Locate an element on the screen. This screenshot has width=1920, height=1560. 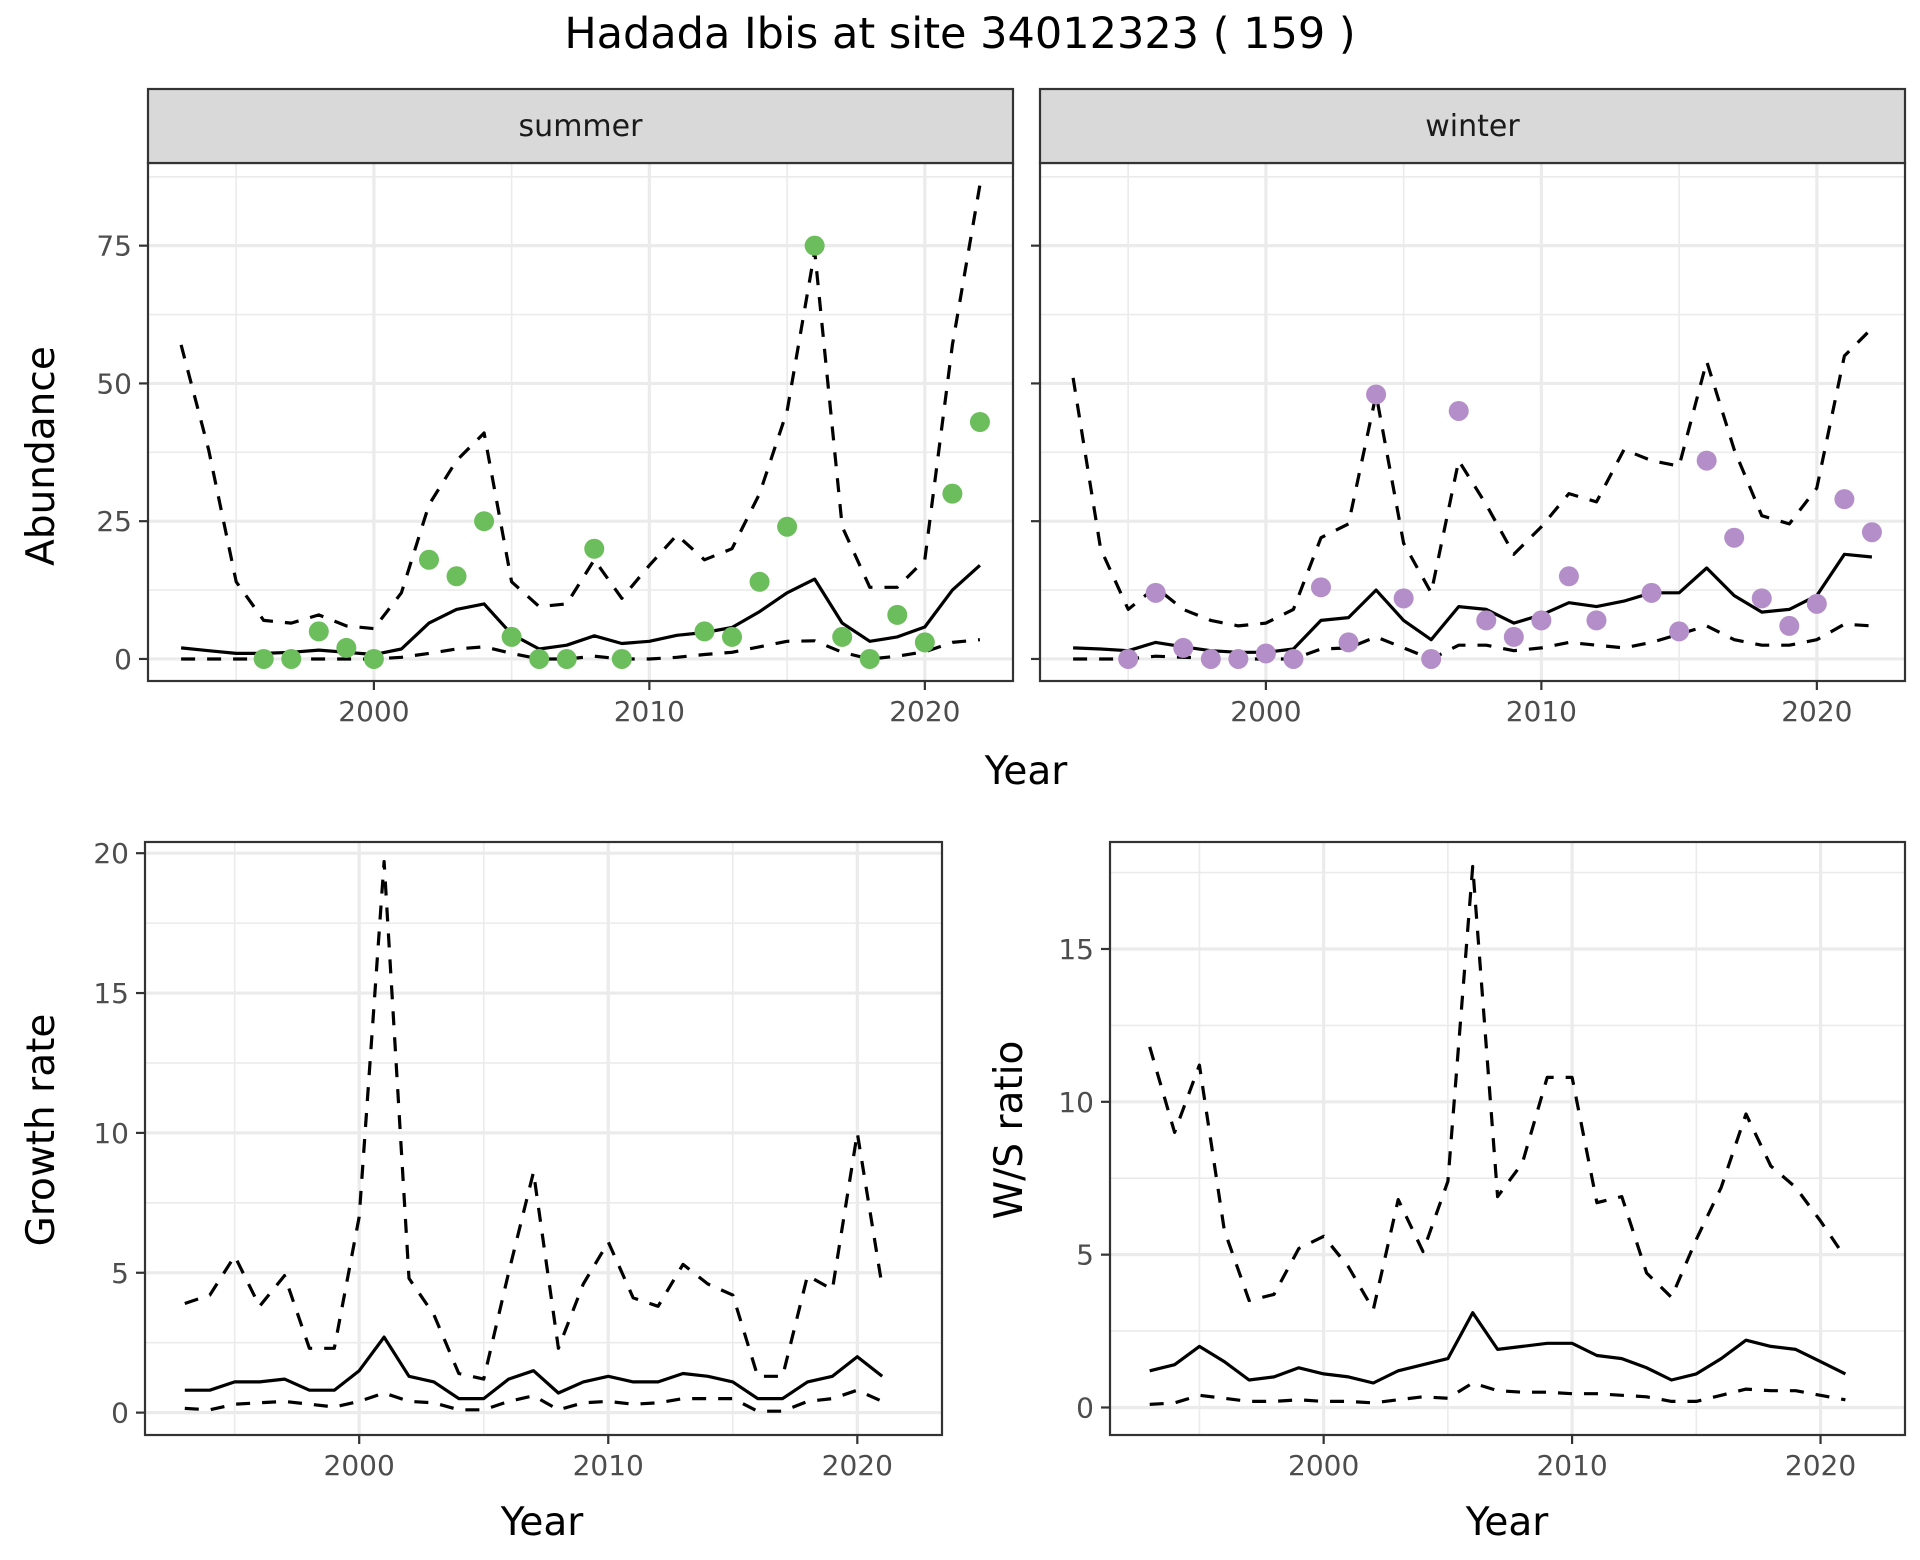
figure-title: Hadada Ibis at site 34012323 ( 159 ) is located at coordinates (959, 34).